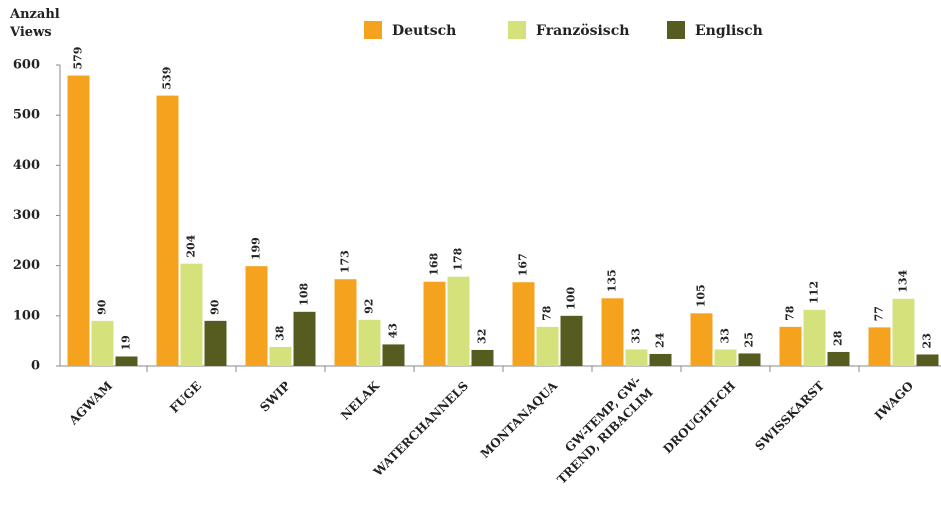 This screenshot has height=508, width=941. Describe the element at coordinates (185, 397) in the screenshot. I see `x-tick-label: FUGE` at that location.